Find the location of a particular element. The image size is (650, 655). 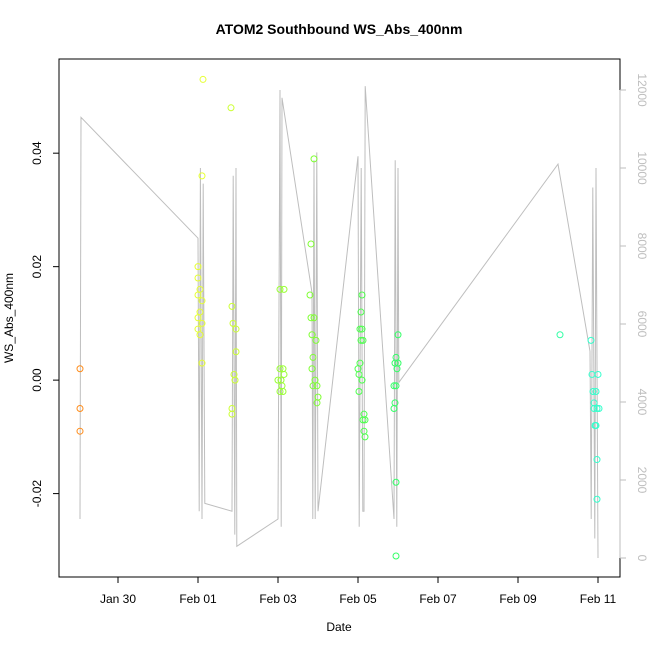

y2-tick-label: 8000 is located at coordinates (642, 246).